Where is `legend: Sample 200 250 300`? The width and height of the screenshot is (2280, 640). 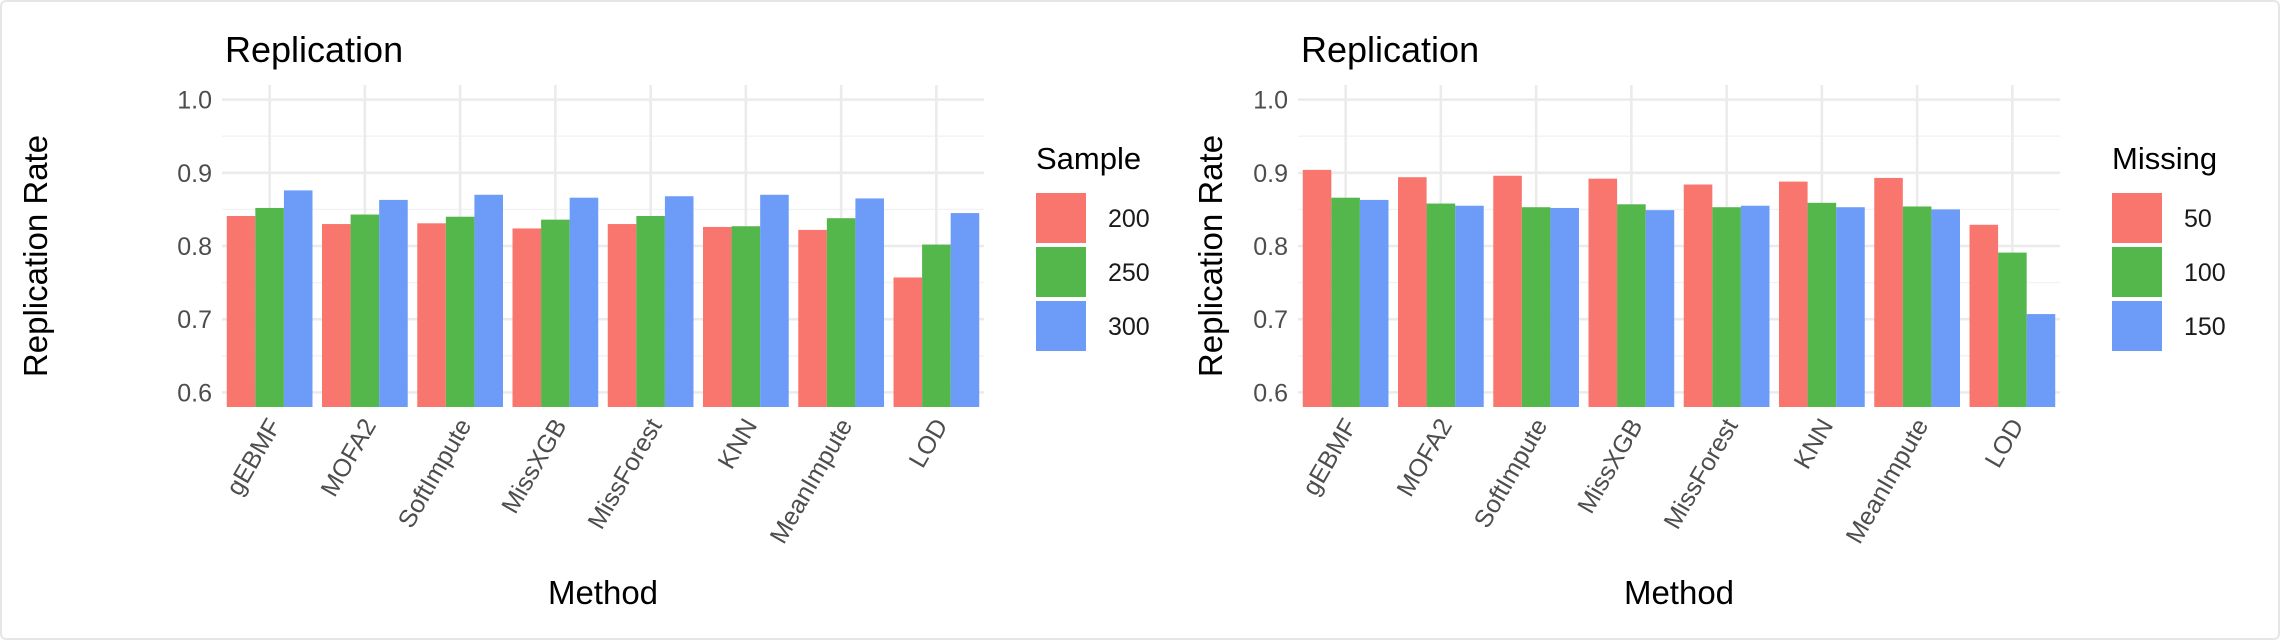 legend: Sample 200 250 300 is located at coordinates (1093, 246).